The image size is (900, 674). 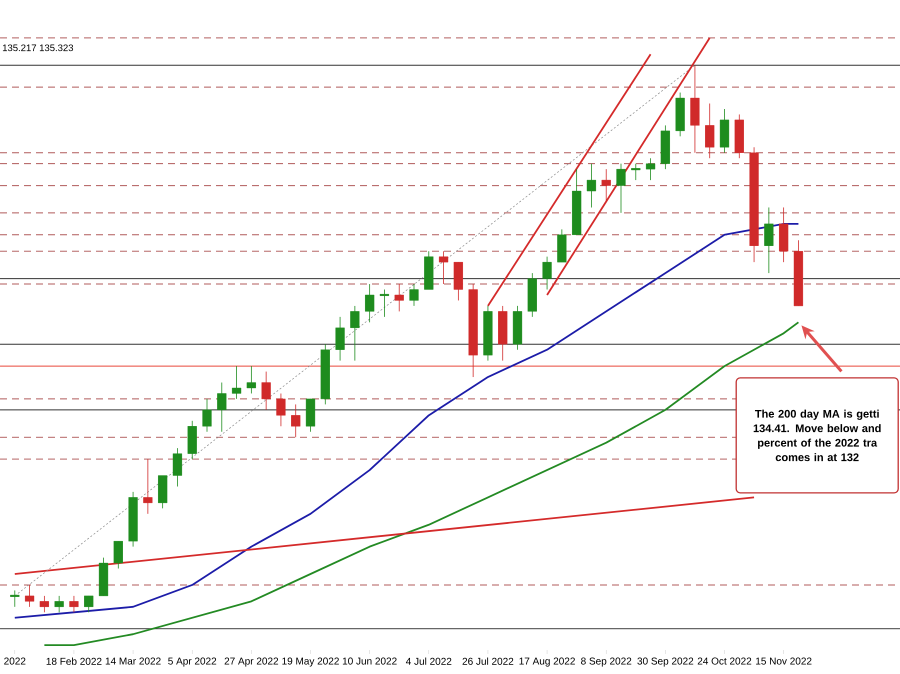 What do you see at coordinates (547, 662) in the screenshot?
I see `x-tick-label: 17 Aug 2022` at bounding box center [547, 662].